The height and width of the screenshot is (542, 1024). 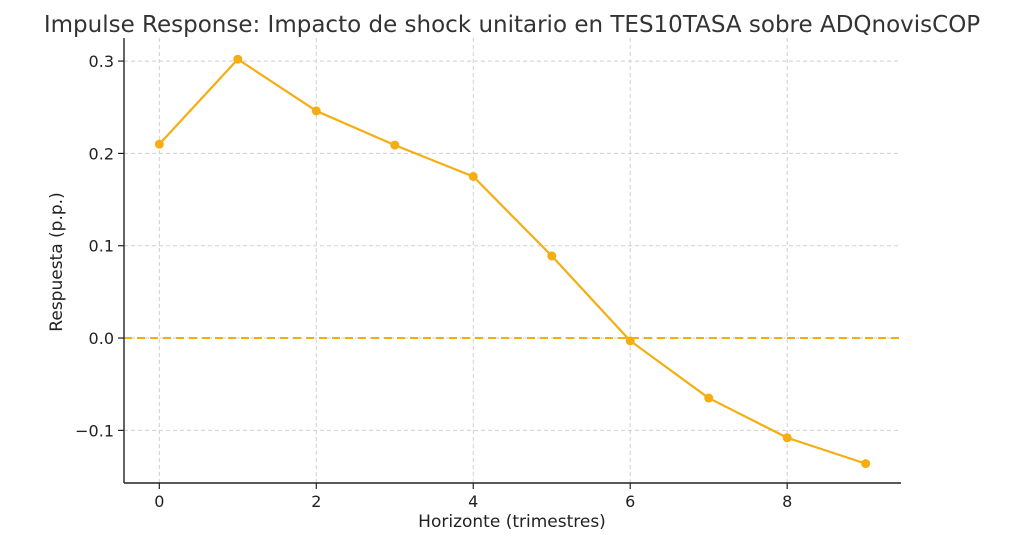 What do you see at coordinates (512, 522) in the screenshot?
I see `x-axis-label: Horizonte (trimestres)` at bounding box center [512, 522].